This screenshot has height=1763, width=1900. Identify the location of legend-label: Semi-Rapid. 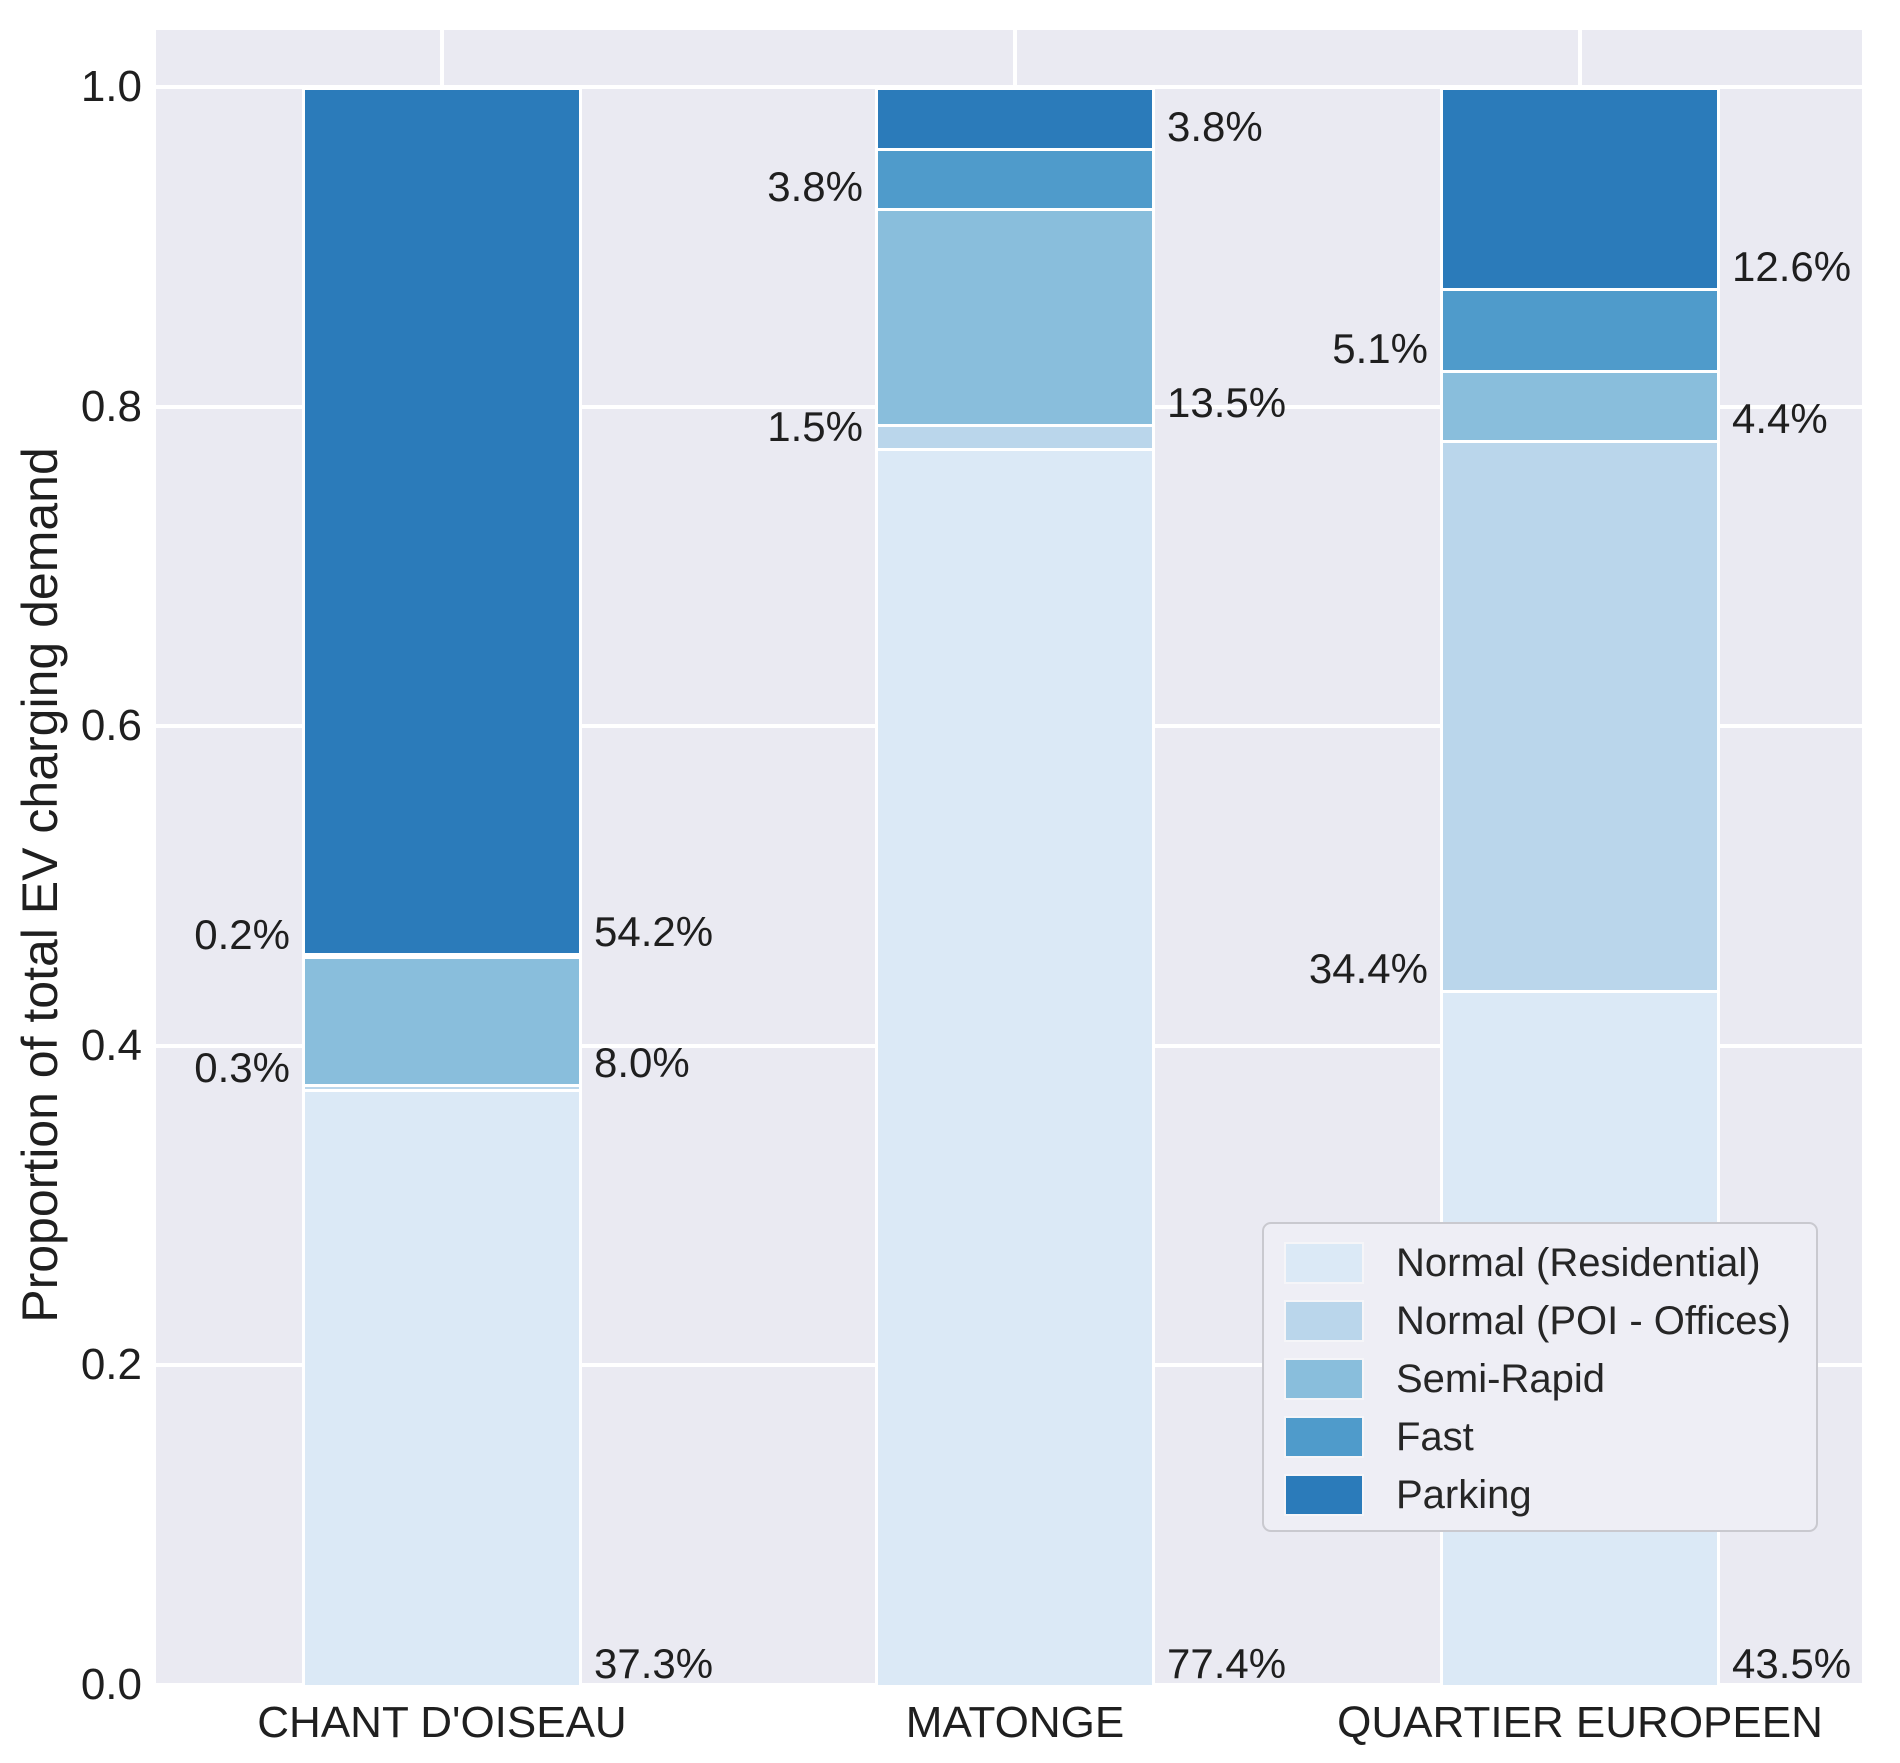
(1500, 1378).